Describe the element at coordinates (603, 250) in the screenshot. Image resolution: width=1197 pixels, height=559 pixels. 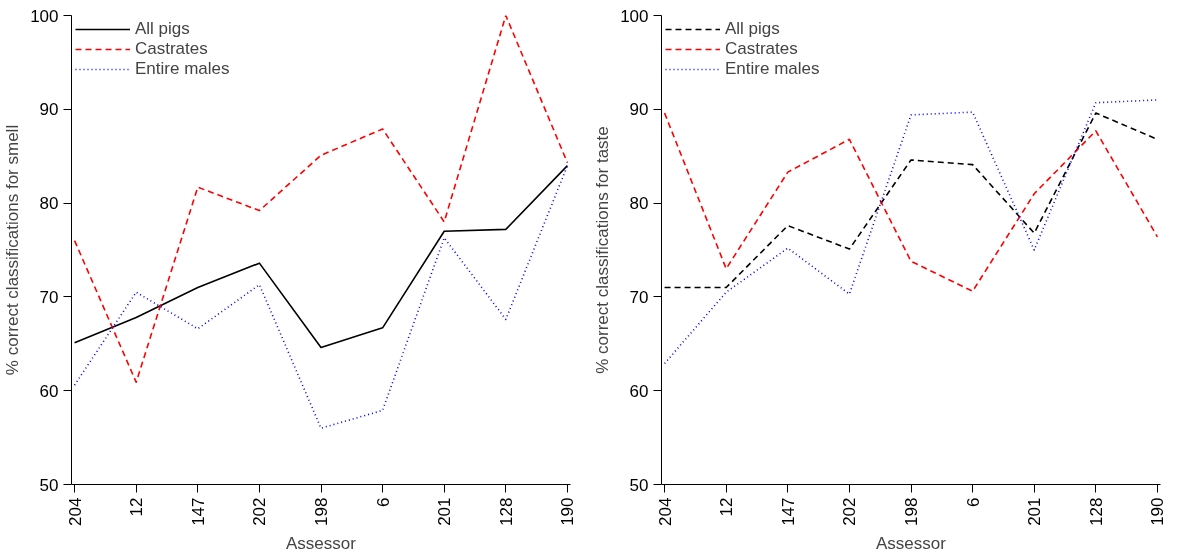
I see `y-axis-title: % correct classifications for taste` at that location.